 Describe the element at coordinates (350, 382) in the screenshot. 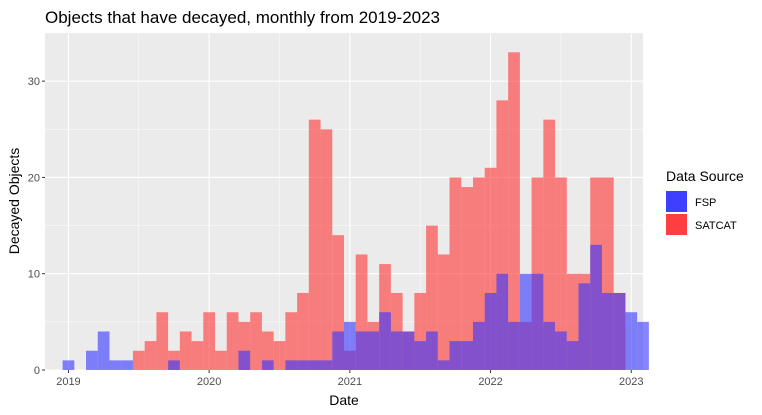

I see `x-tick-label: 2021` at that location.